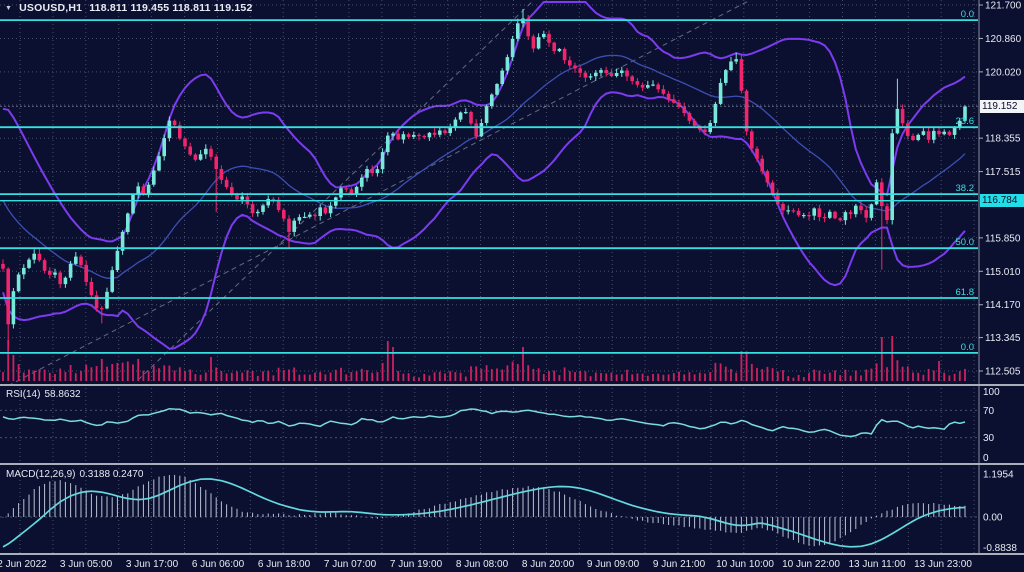 The height and width of the screenshot is (572, 1024). I want to click on rsi-pane, so click(489, 424).